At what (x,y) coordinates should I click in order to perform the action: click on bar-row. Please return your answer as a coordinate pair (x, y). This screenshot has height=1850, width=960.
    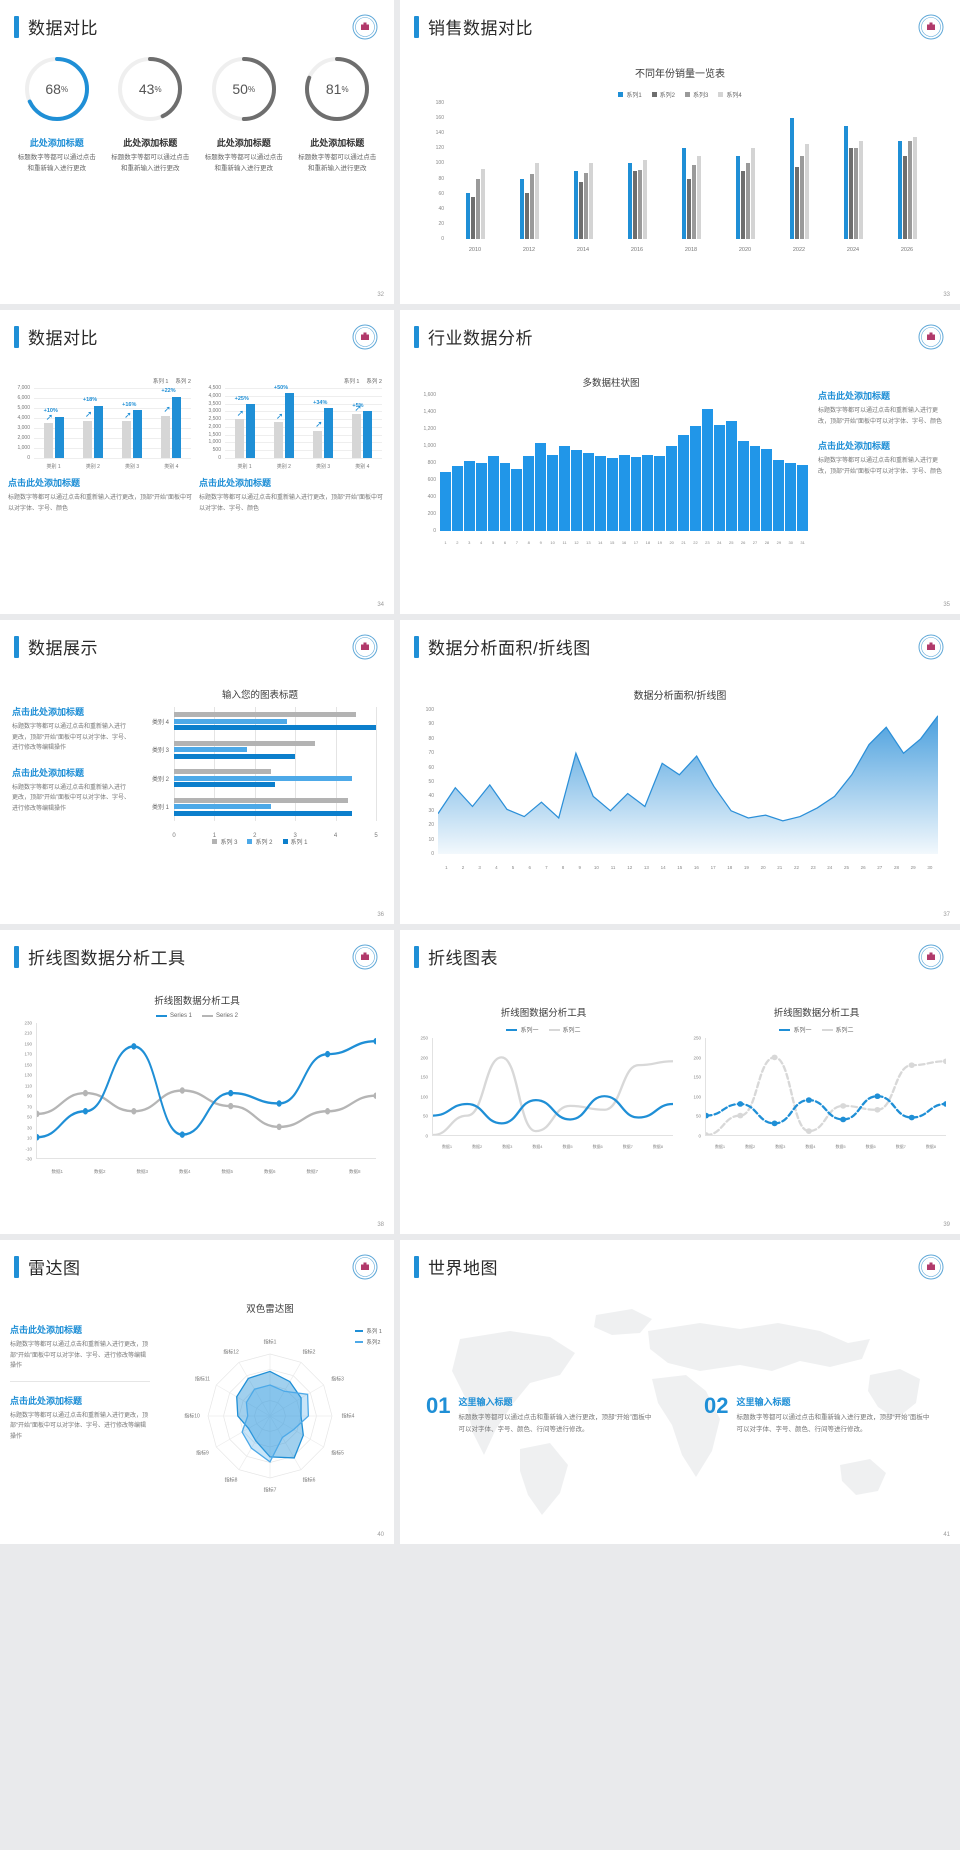
    Looking at the image, I should click on (275, 721).